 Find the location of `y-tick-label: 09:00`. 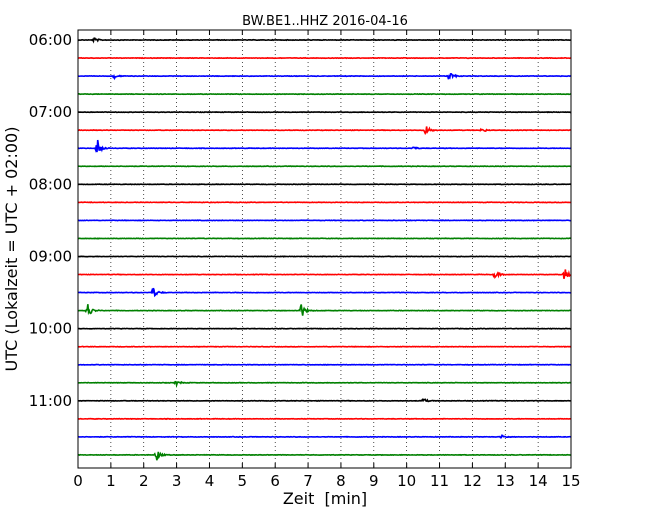

y-tick-label: 09:00 is located at coordinates (50, 256).